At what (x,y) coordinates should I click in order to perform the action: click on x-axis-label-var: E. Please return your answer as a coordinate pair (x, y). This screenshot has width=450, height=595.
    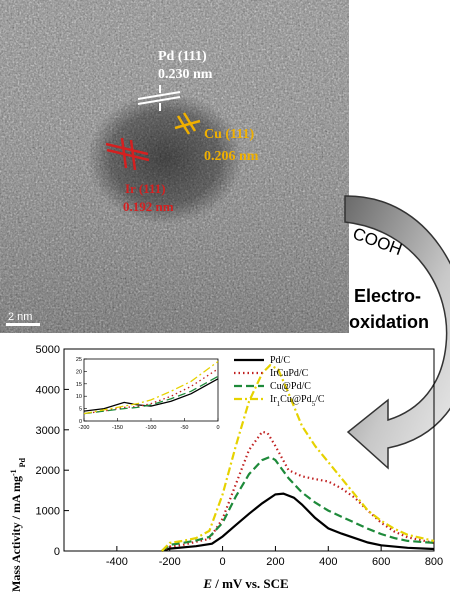
    Looking at the image, I should click on (207, 583).